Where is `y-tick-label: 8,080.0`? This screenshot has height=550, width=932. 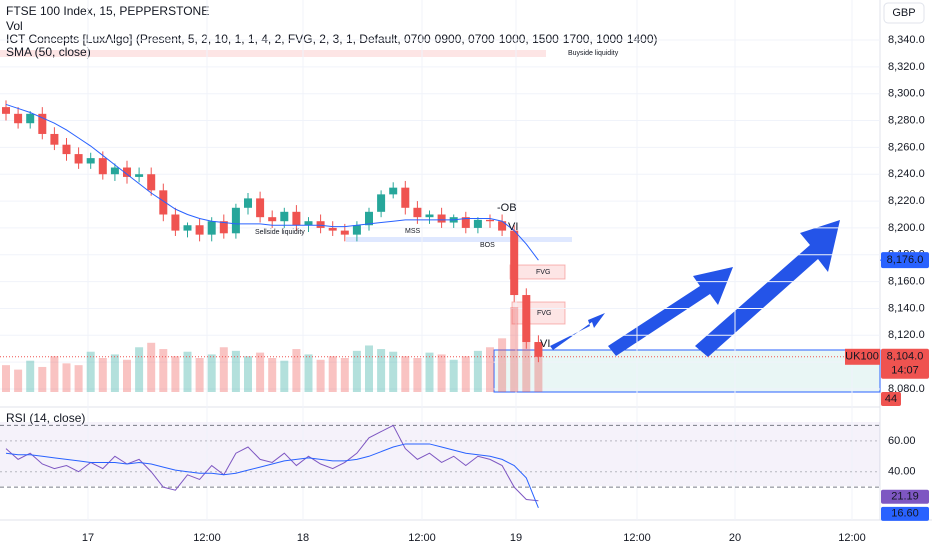
y-tick-label: 8,080.0 is located at coordinates (906, 389).